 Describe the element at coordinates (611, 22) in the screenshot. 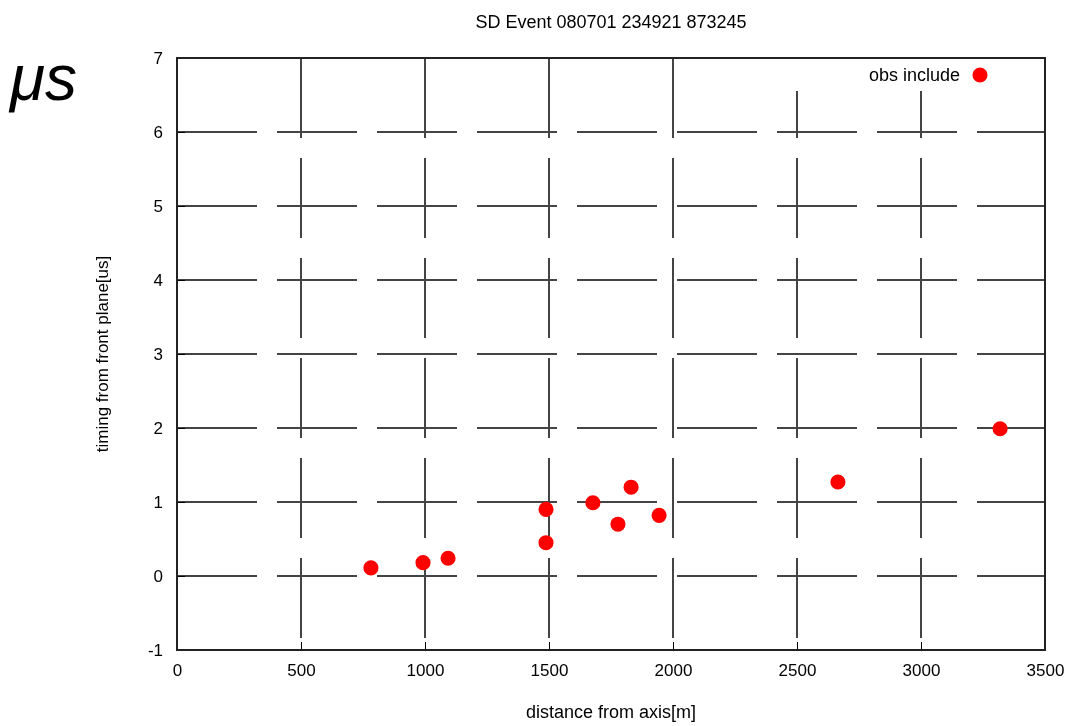

I see `chart-title: SD Event 080701 234921 873245` at that location.